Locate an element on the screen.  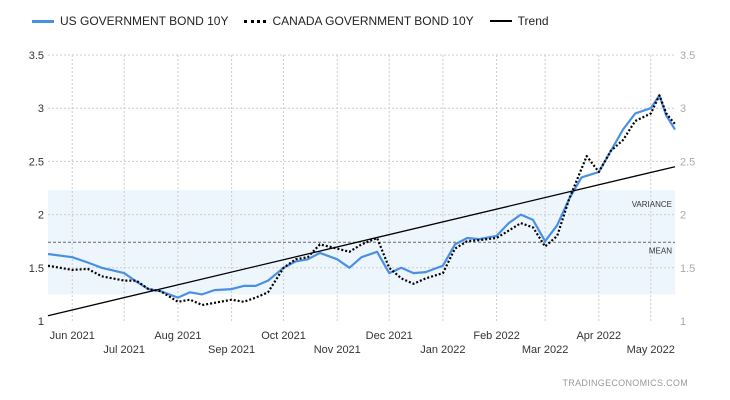
legend-label: Trend is located at coordinates (533, 21).